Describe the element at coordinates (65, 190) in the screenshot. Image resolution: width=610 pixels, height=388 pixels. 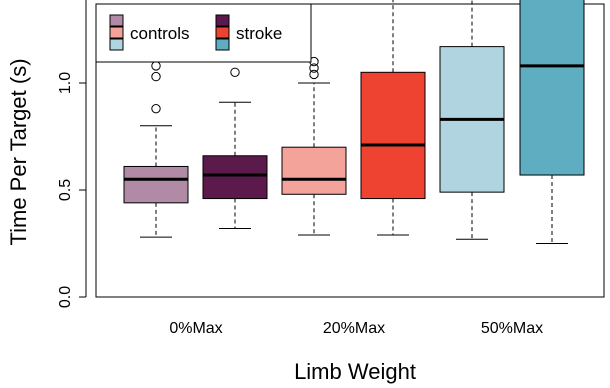
I see `y-tick-label: 0.5` at that location.